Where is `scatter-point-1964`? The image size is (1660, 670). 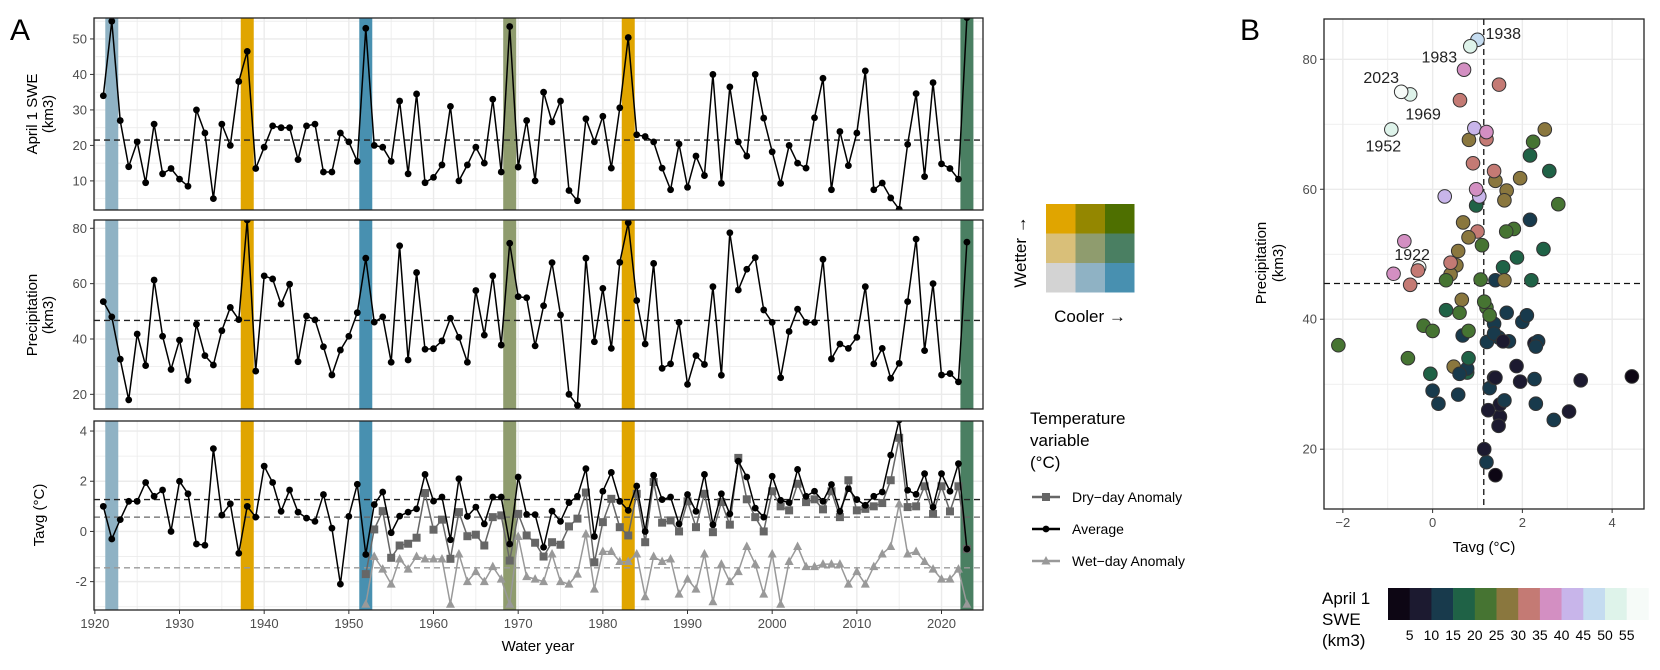 scatter-point-1964 is located at coordinates (1459, 374).